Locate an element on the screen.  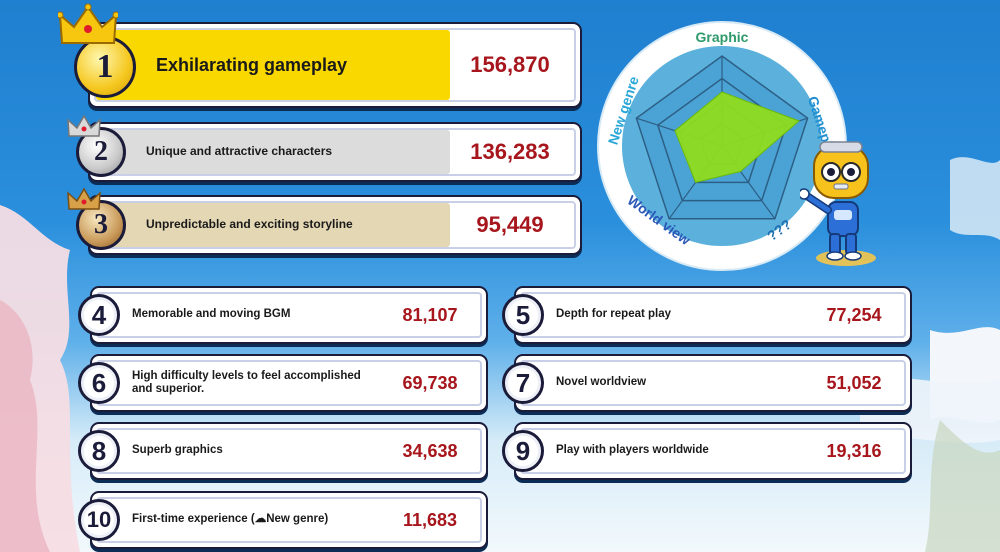
rank-2-label-panel: Unique and attractive characters is located at coordinates (273, 152).